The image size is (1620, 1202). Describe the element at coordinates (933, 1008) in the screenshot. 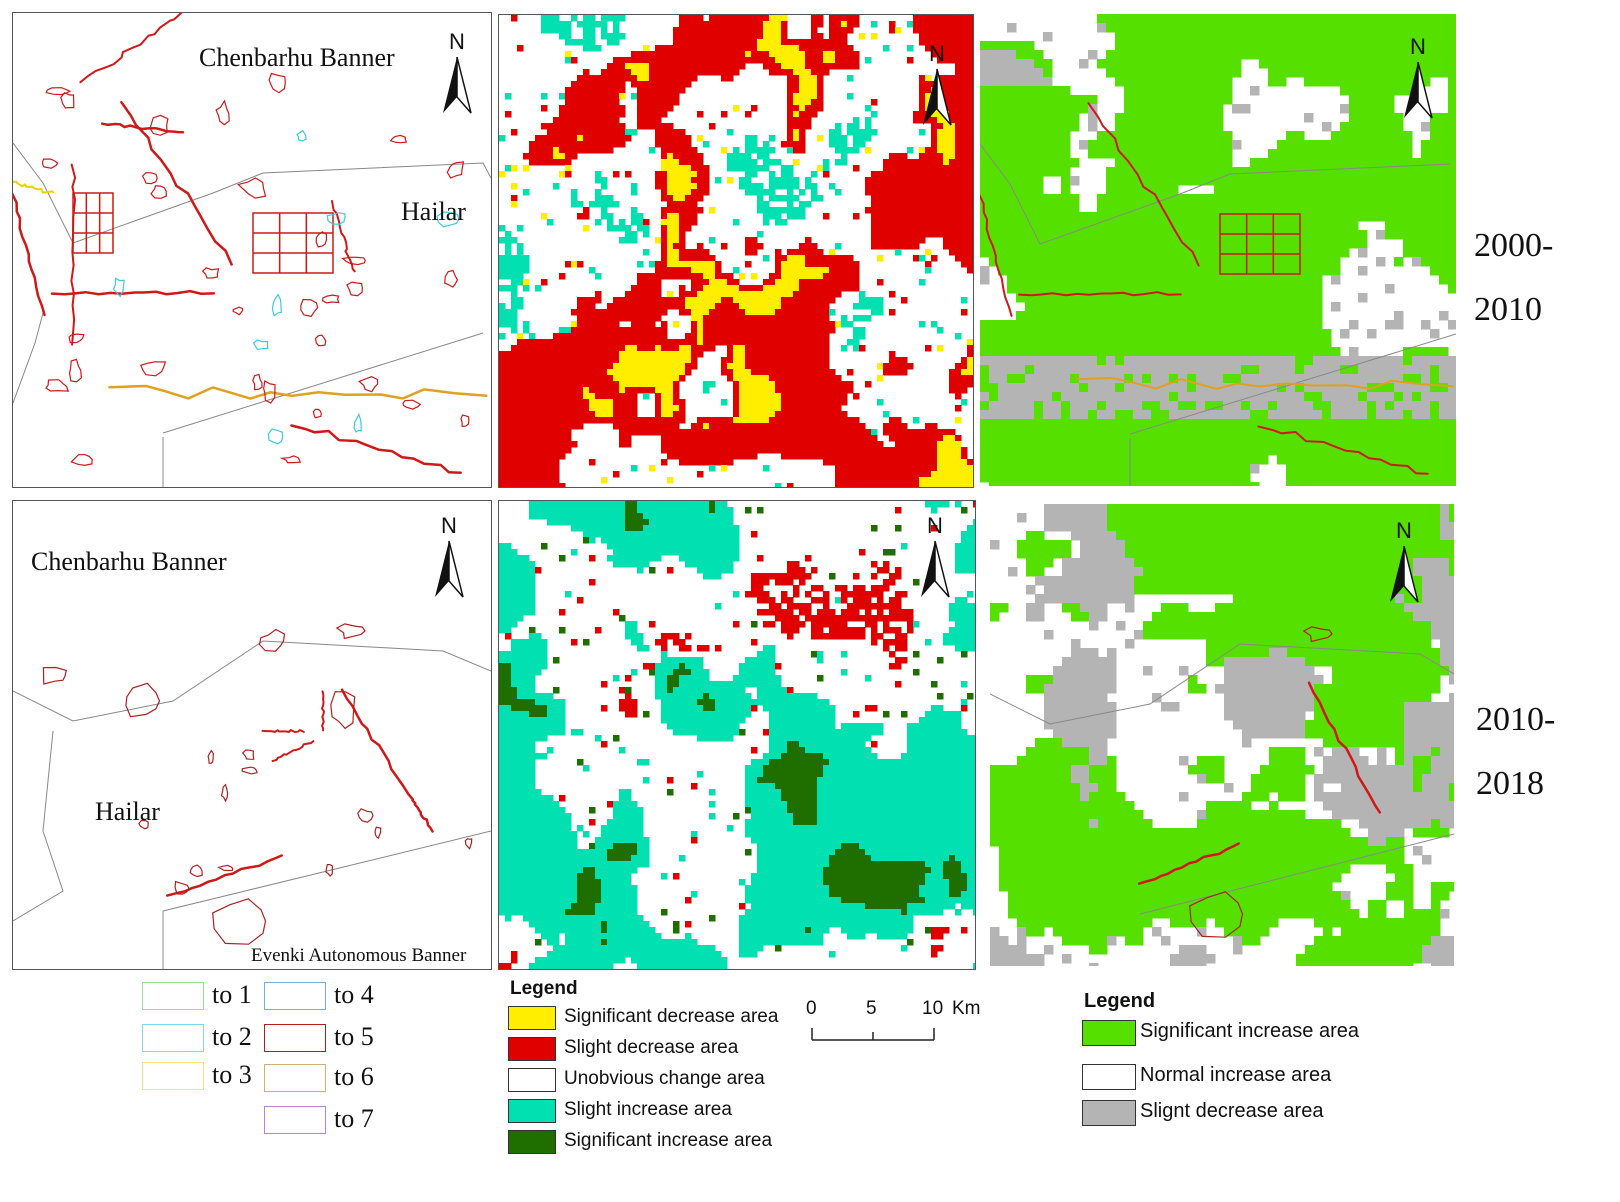

I see `scale-tick-label: 10` at that location.